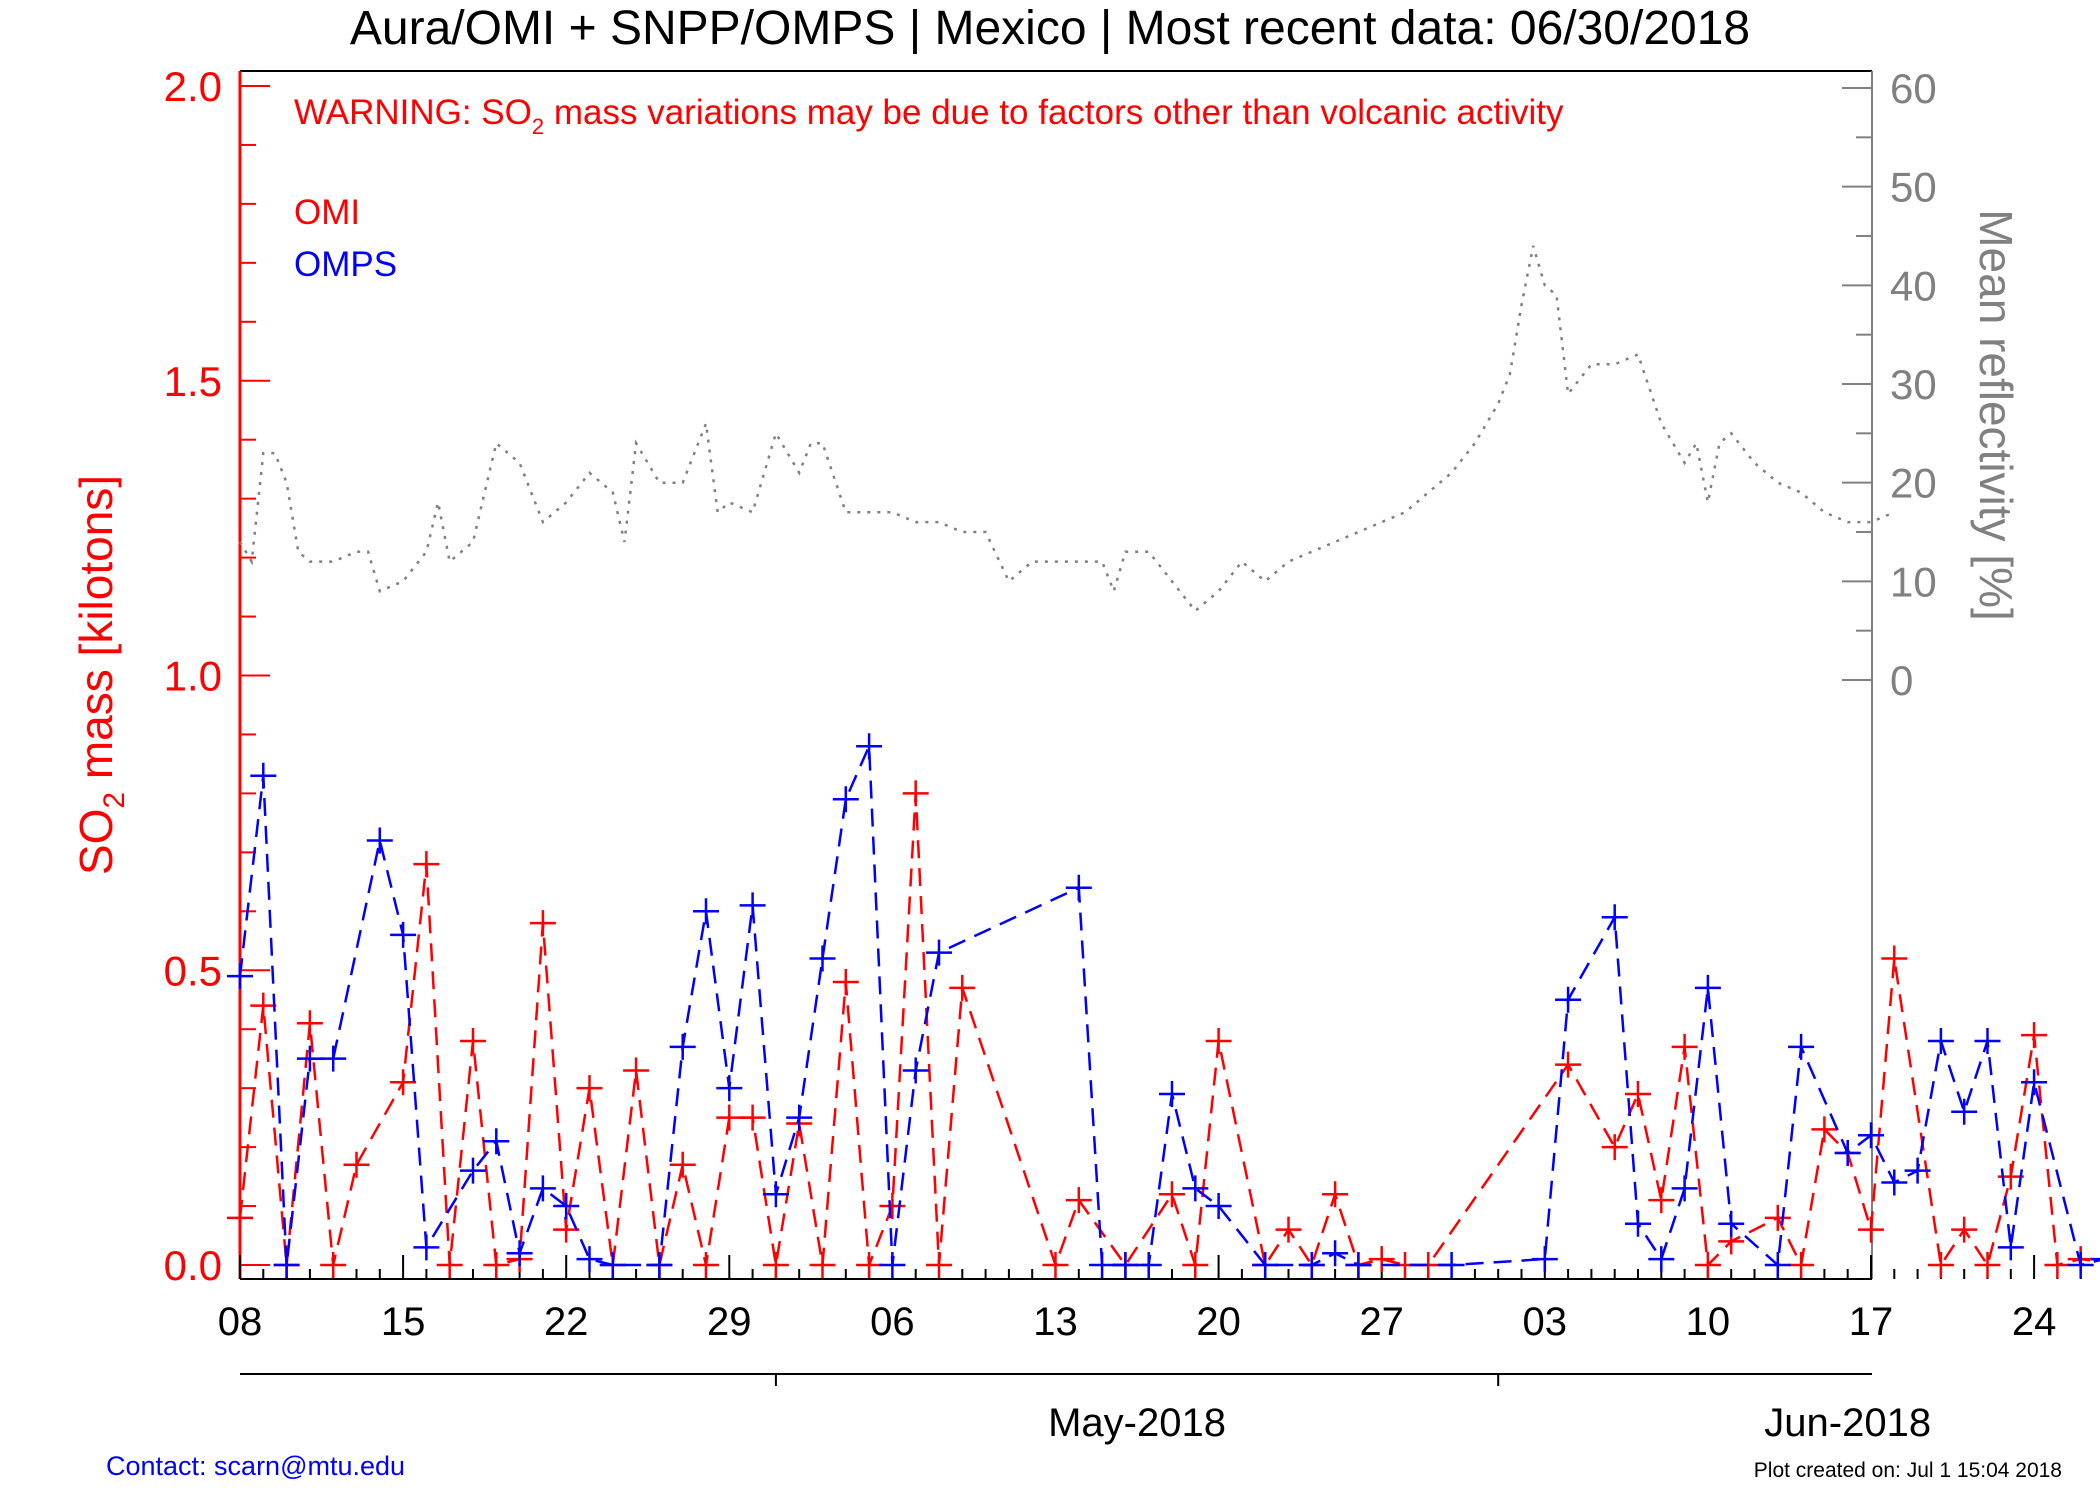  I want to click on left-axis: 0.0 0.5 1.0 1.5 2.0, so click(217, 676).